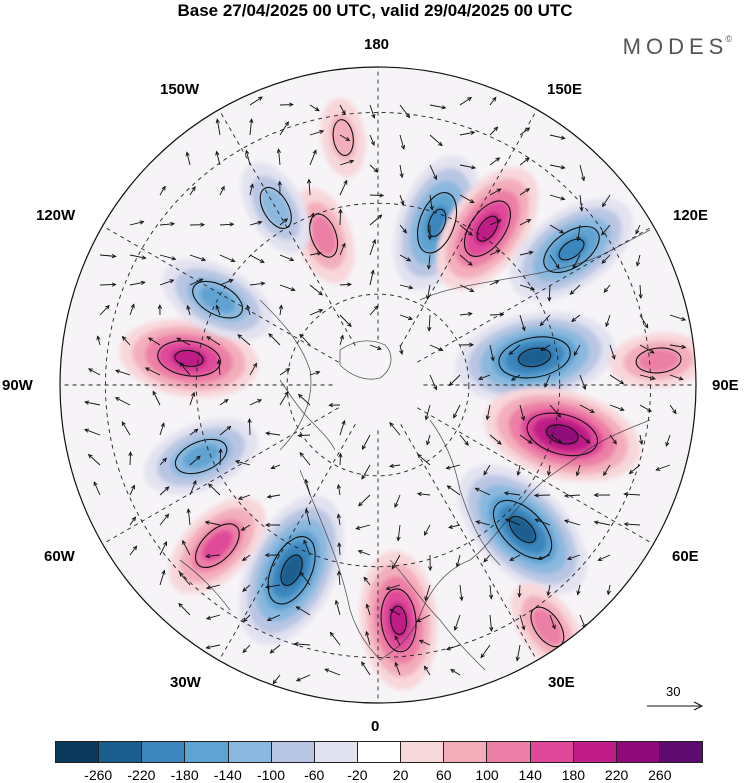 The image size is (750, 783). What do you see at coordinates (444, 775) in the screenshot?
I see `colorbar-tick-label: 60` at bounding box center [444, 775].